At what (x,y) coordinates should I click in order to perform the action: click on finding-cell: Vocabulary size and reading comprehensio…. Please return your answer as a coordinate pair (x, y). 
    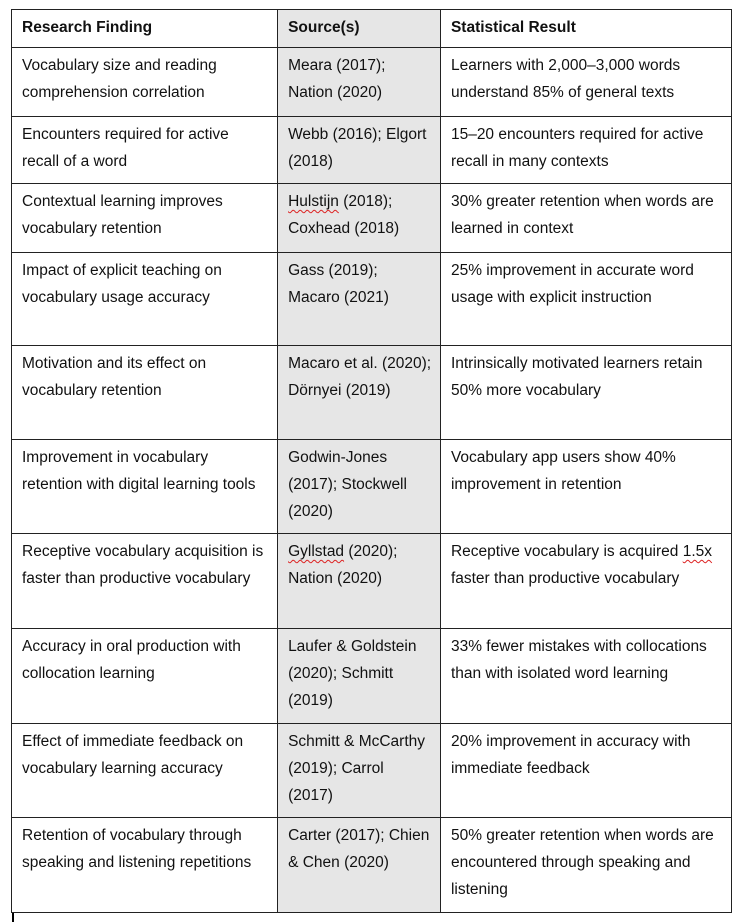
    Looking at the image, I should click on (144, 82).